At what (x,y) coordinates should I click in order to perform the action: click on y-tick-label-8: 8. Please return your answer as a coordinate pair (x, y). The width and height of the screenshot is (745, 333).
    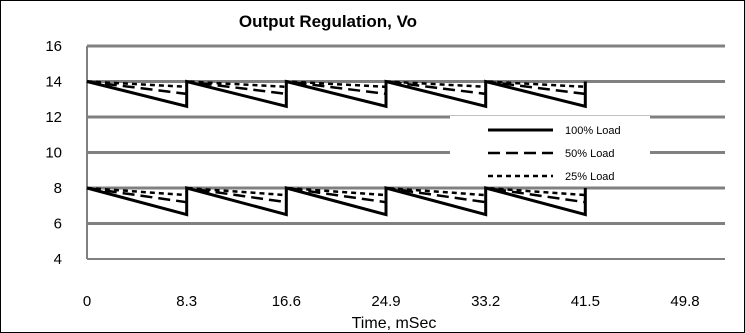
    Looking at the image, I should click on (58, 188).